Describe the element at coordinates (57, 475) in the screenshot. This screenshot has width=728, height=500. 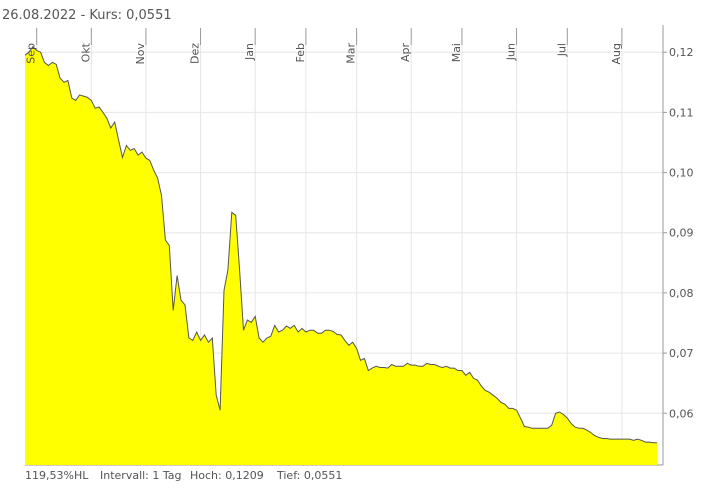
I see `footer-info: 119,53%HL` at that location.